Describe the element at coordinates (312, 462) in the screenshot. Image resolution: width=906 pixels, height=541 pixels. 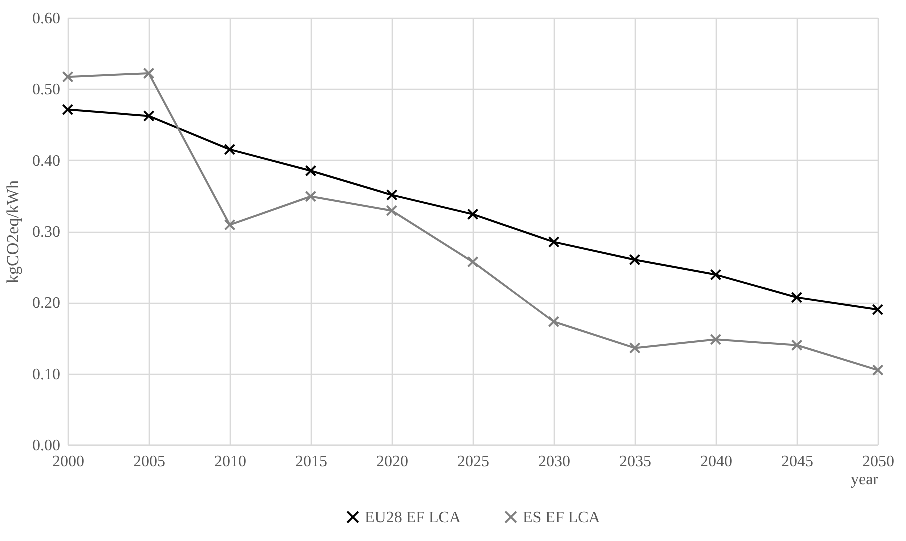
I see `x-tick-label: 2015` at that location.